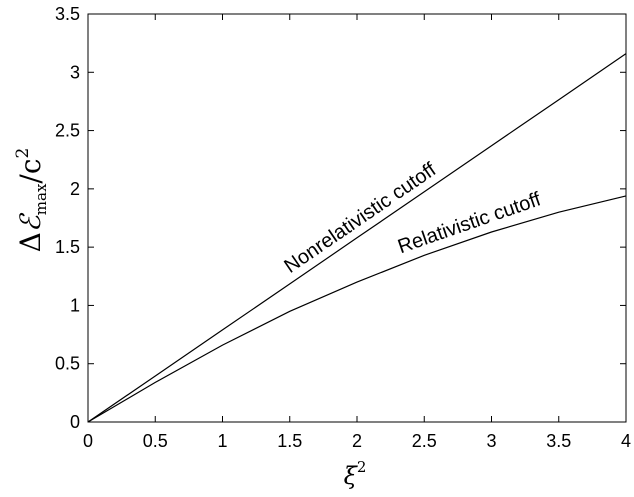 Image resolution: width=634 pixels, height=497 pixels. I want to click on x-tick-label: 1, so click(222, 441).